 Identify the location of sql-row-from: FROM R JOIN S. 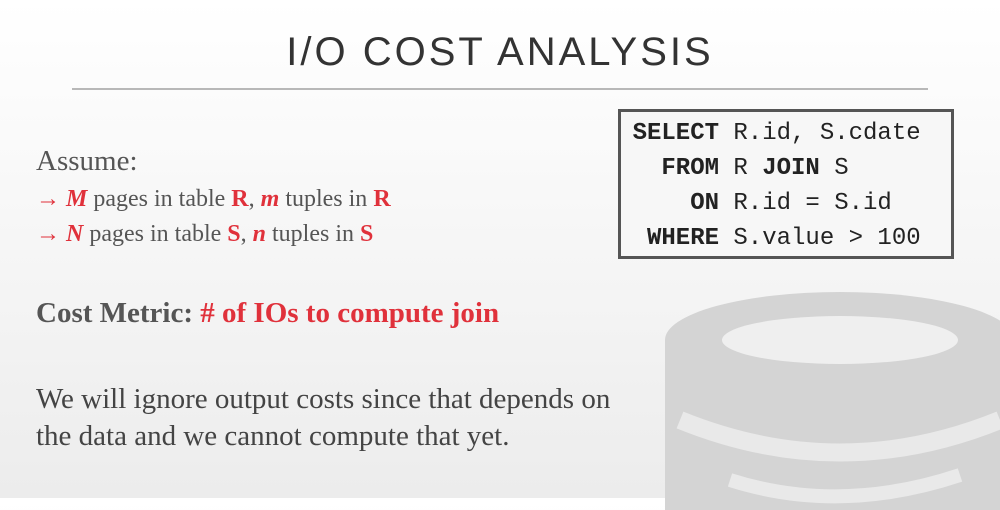
(755, 168).